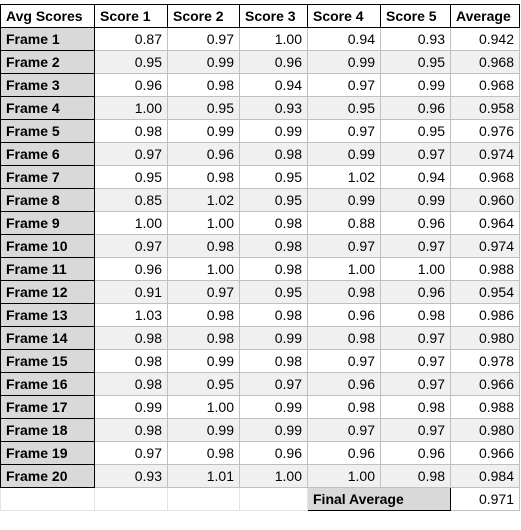 This screenshot has width=521, height=530. Describe the element at coordinates (131, 476) in the screenshot. I see `score-1-cell: 0.93` at that location.